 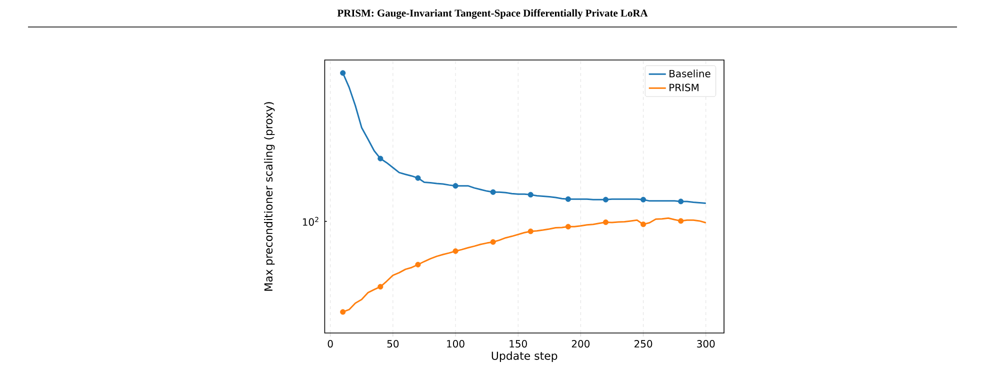 What do you see at coordinates (690, 74) in the screenshot?
I see `legend-label: Baseline` at bounding box center [690, 74].